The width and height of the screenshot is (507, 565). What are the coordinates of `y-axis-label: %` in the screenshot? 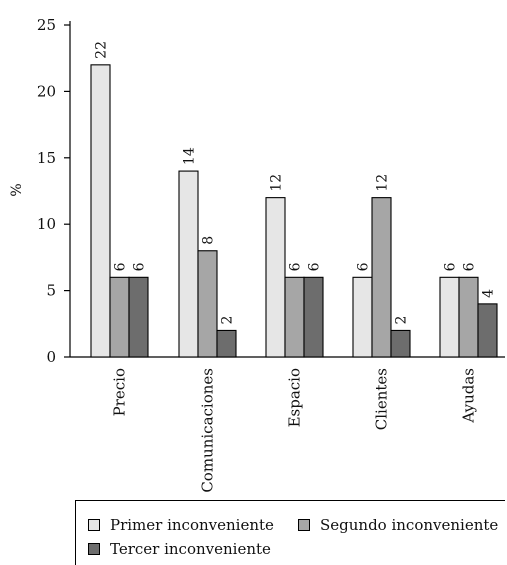 It's located at (17, 189).